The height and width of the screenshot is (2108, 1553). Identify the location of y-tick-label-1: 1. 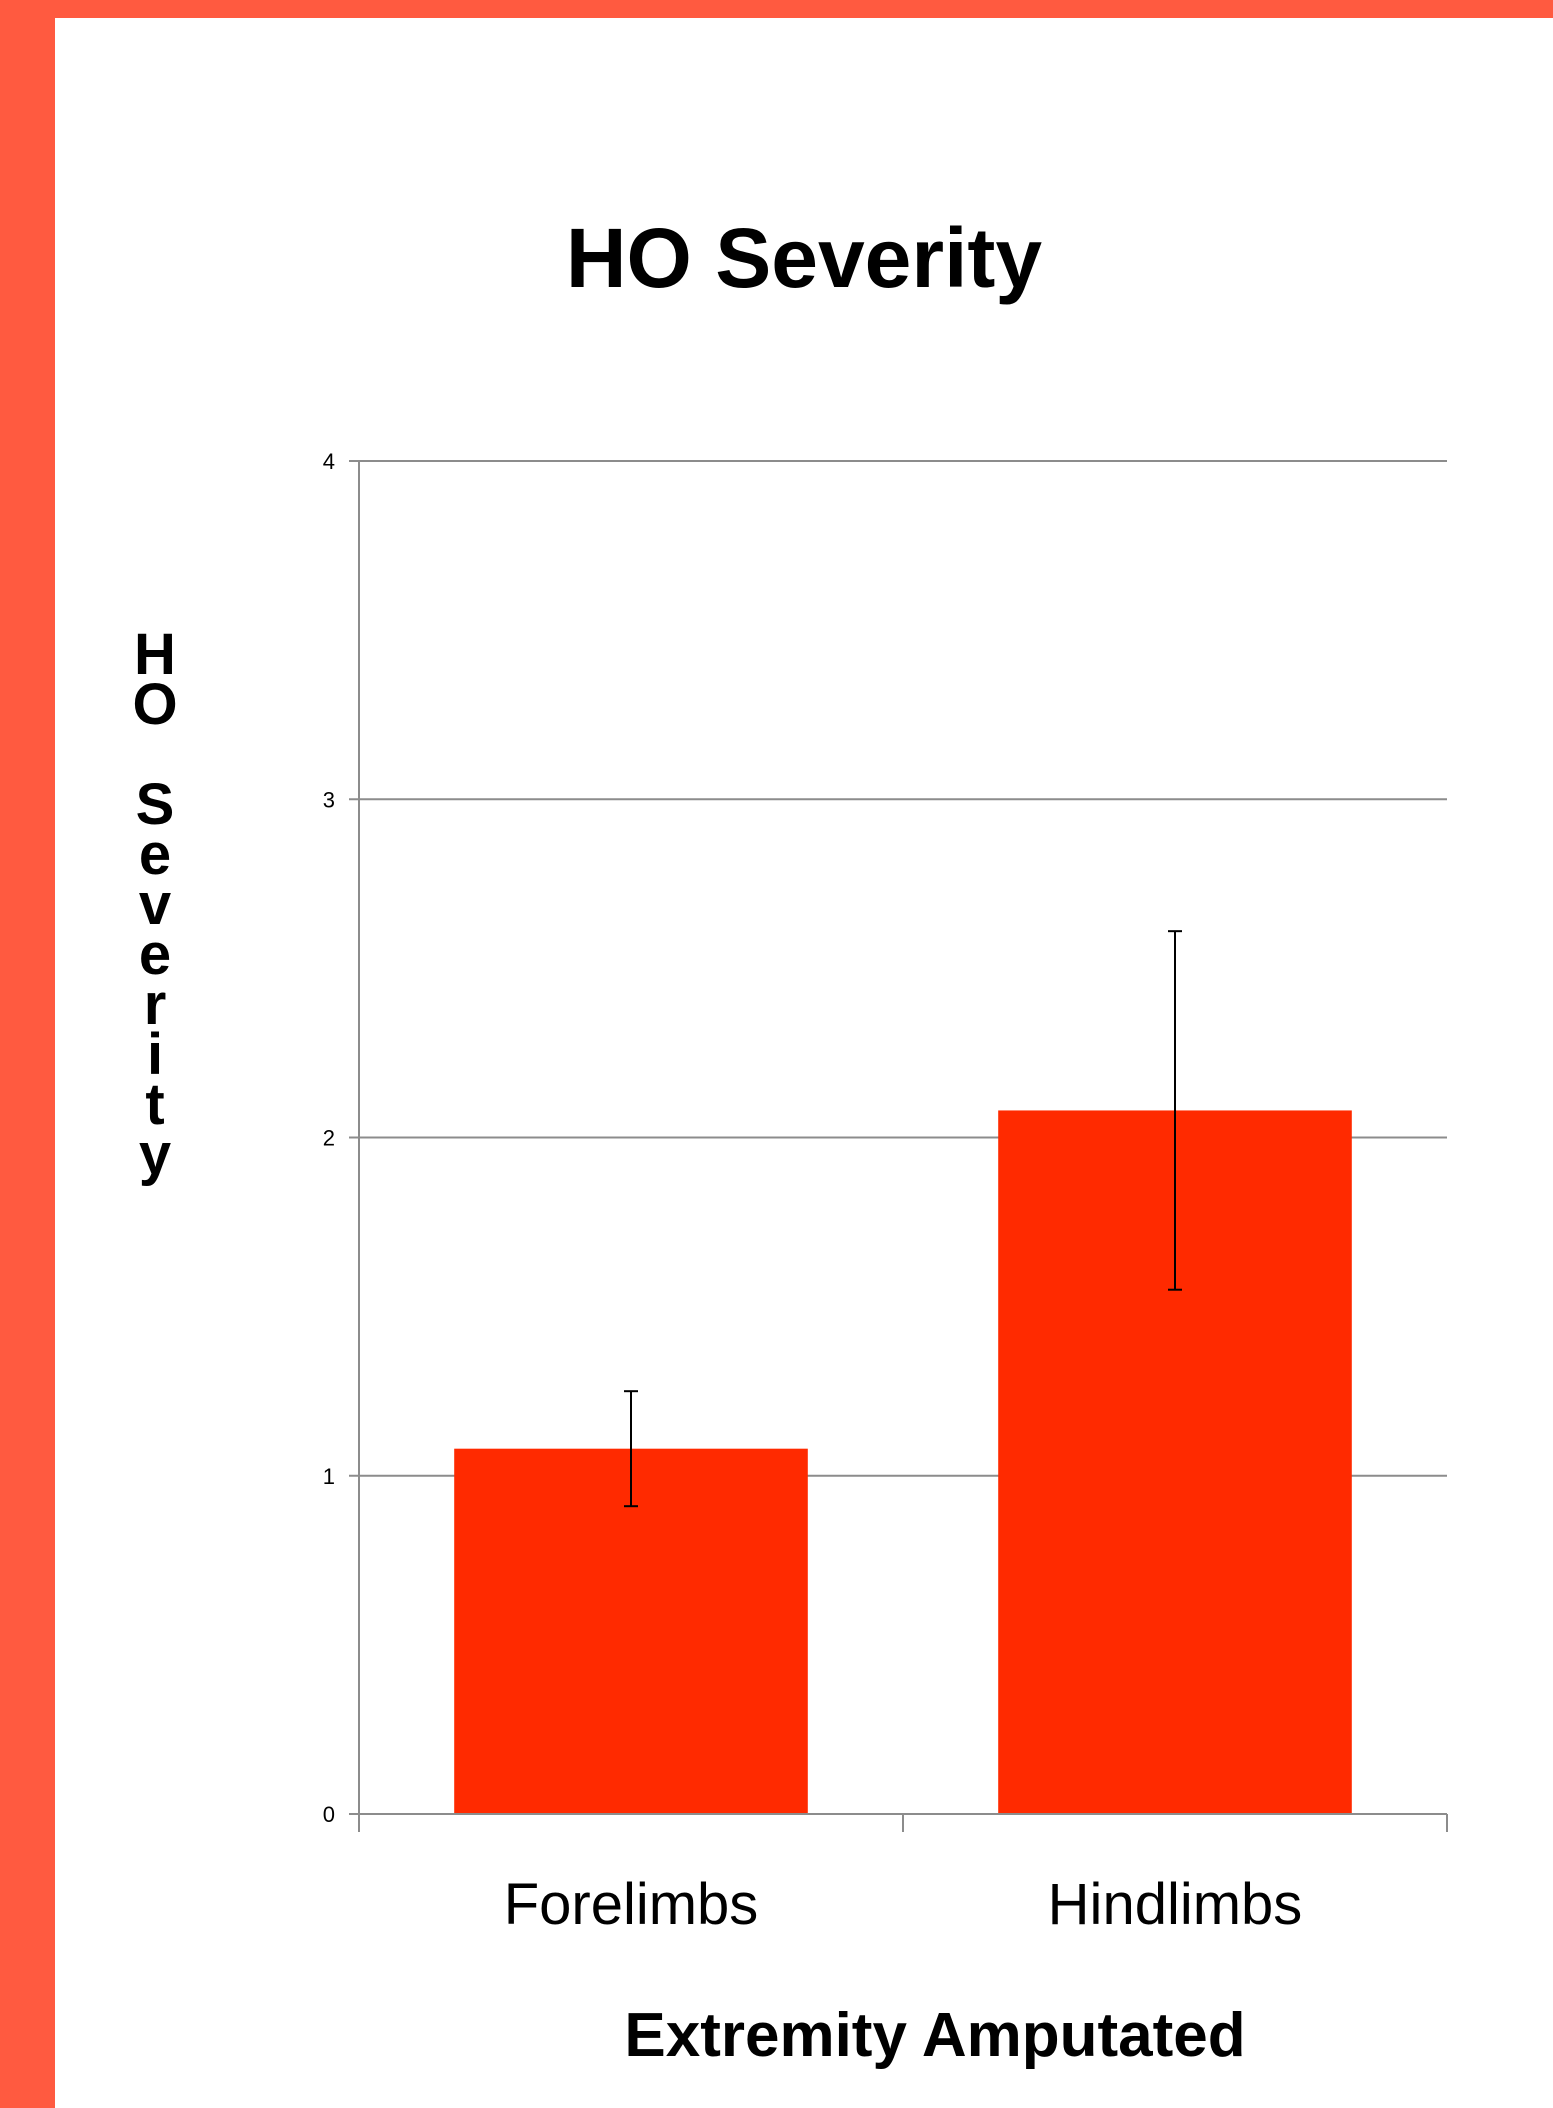
(329, 1476).